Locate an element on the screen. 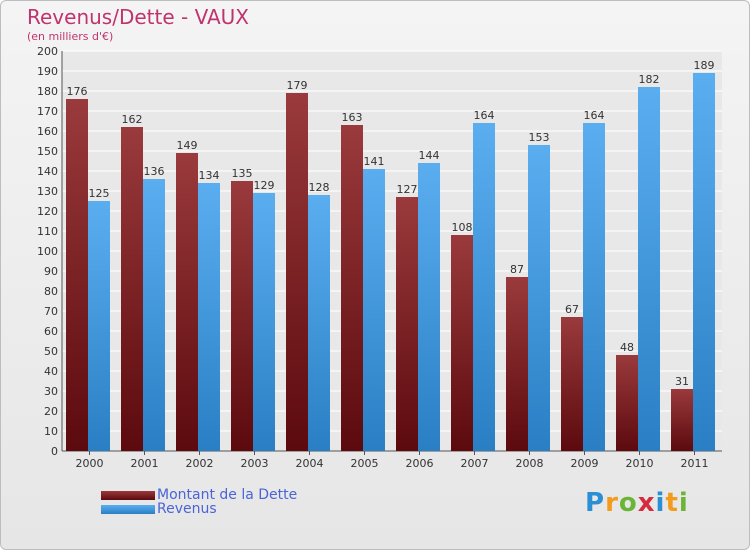 This screenshot has height=550, width=750. x-tick-label: 2009 is located at coordinates (585, 463).